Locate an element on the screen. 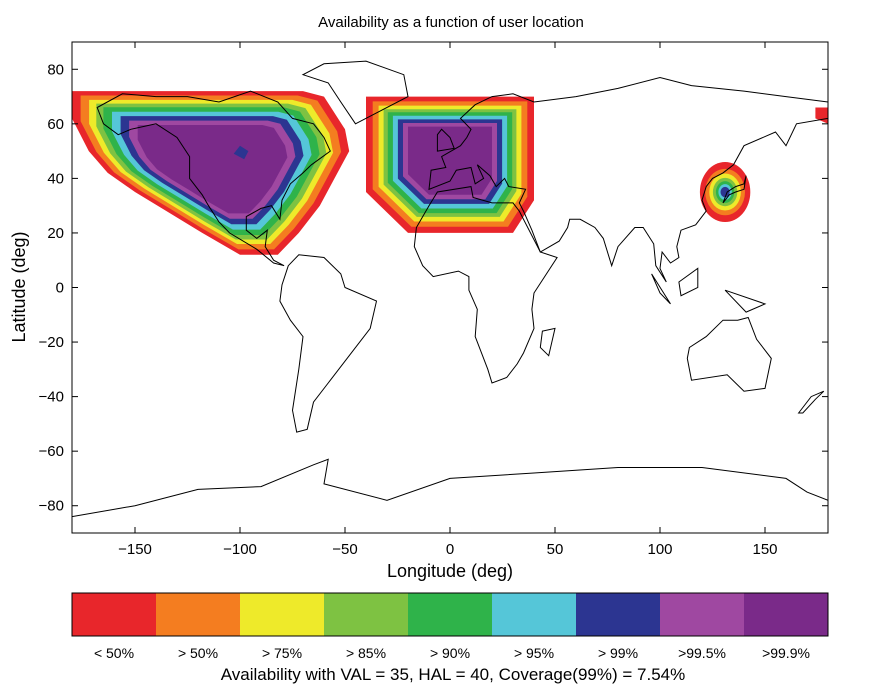 The width and height of the screenshot is (890, 696). x-axis-label: Longitude (deg) is located at coordinates (450, 571).